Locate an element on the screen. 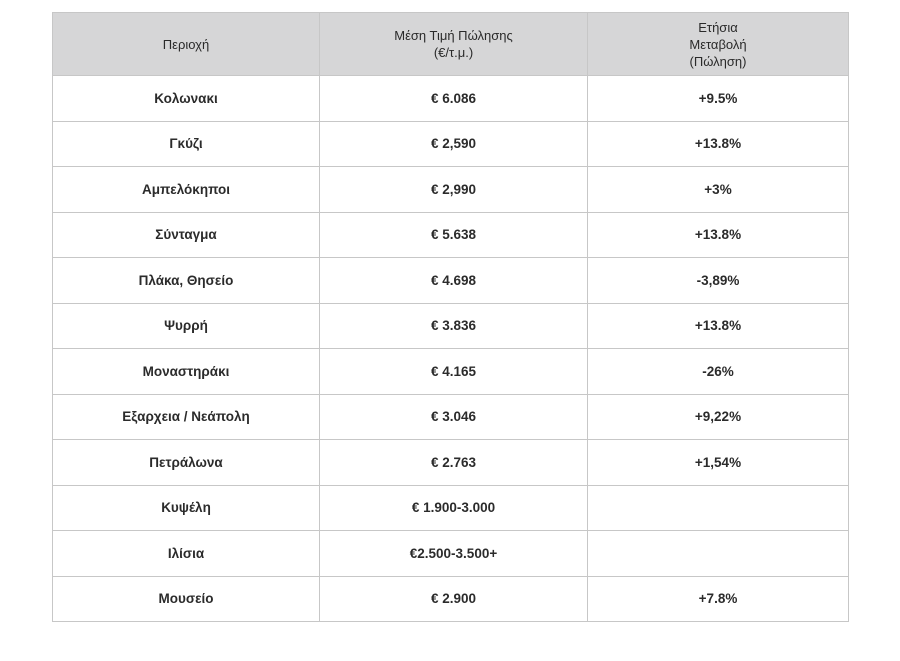  cell-region: Εξαρχεια / Νεάπολη is located at coordinates (186, 416).